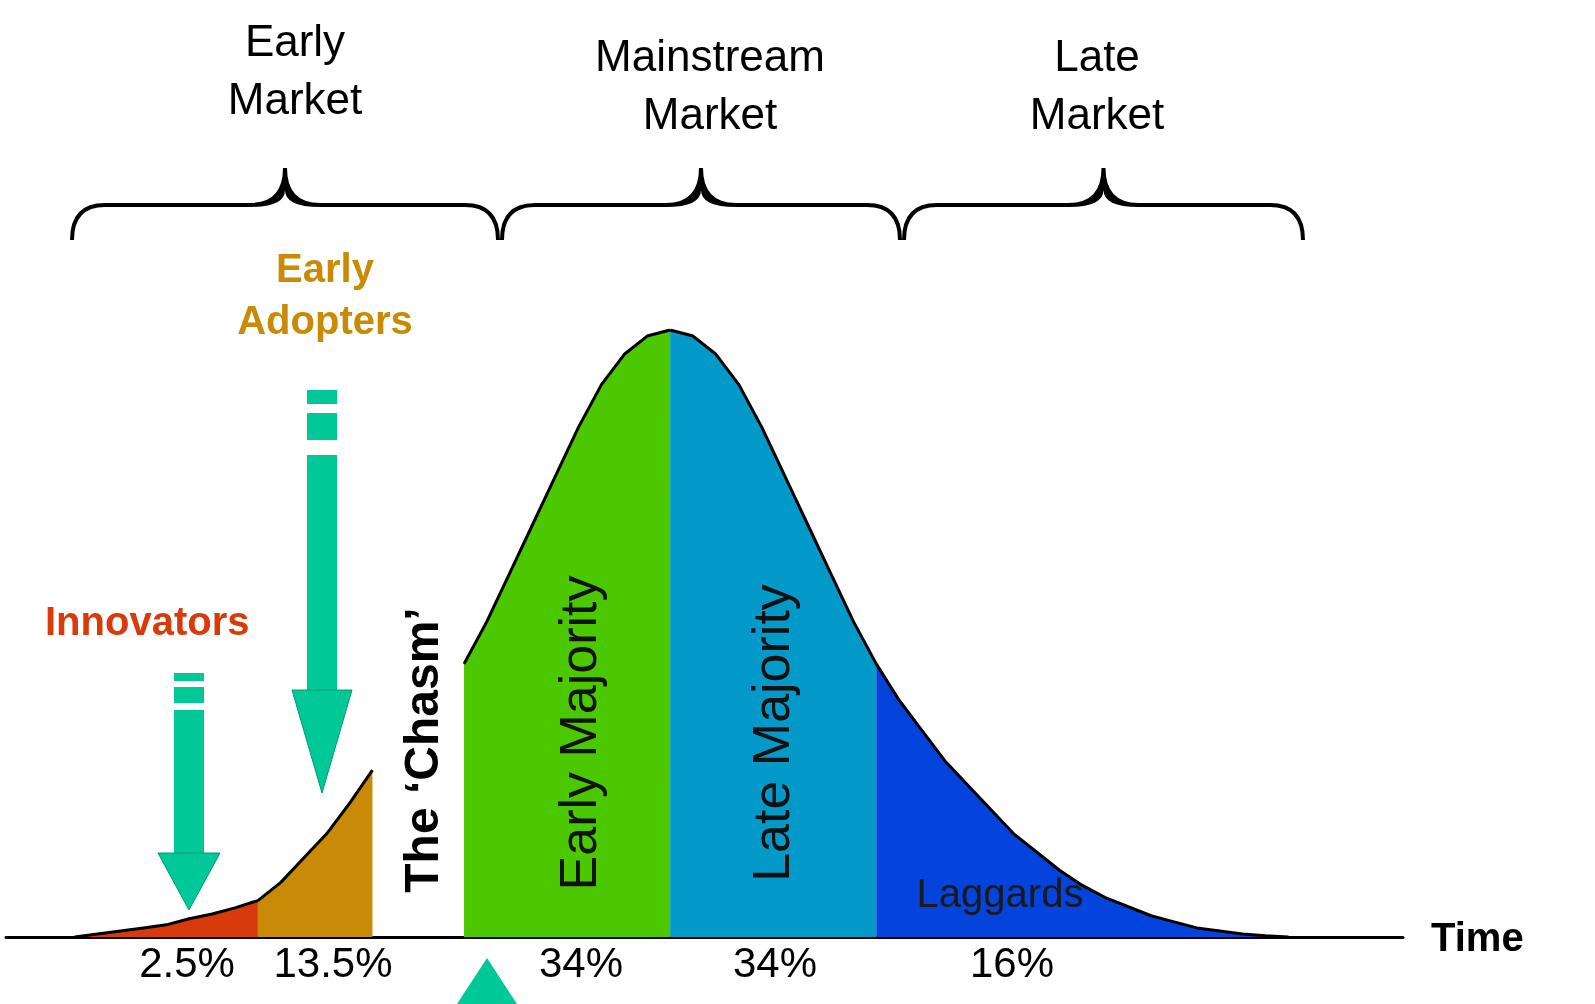 The width and height of the screenshot is (1595, 1004). Describe the element at coordinates (187, 963) in the screenshot. I see `text: 2.5%` at that location.